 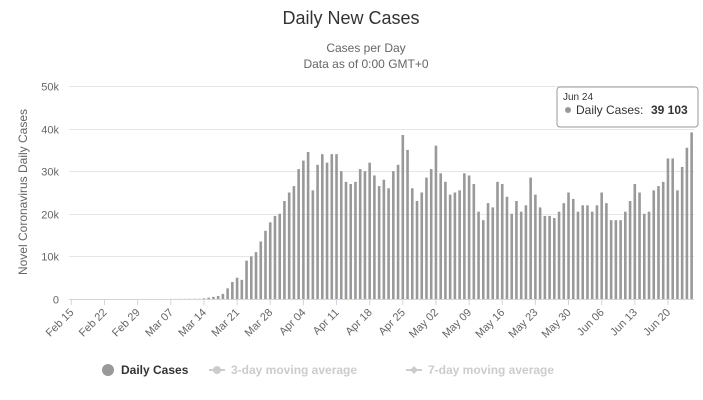 What do you see at coordinates (145, 370) in the screenshot?
I see `legend-item-daily-cases: Daily Cases` at bounding box center [145, 370].